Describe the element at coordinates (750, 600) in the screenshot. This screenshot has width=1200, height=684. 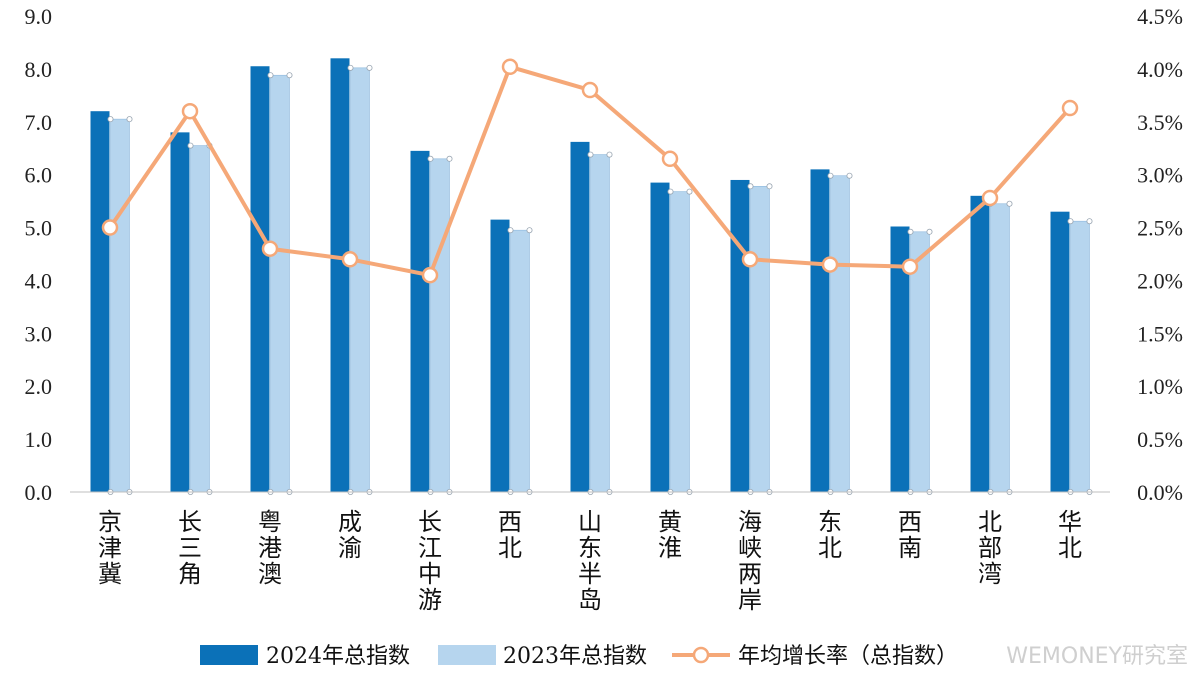
I see `x-category-label: 岸` at that location.